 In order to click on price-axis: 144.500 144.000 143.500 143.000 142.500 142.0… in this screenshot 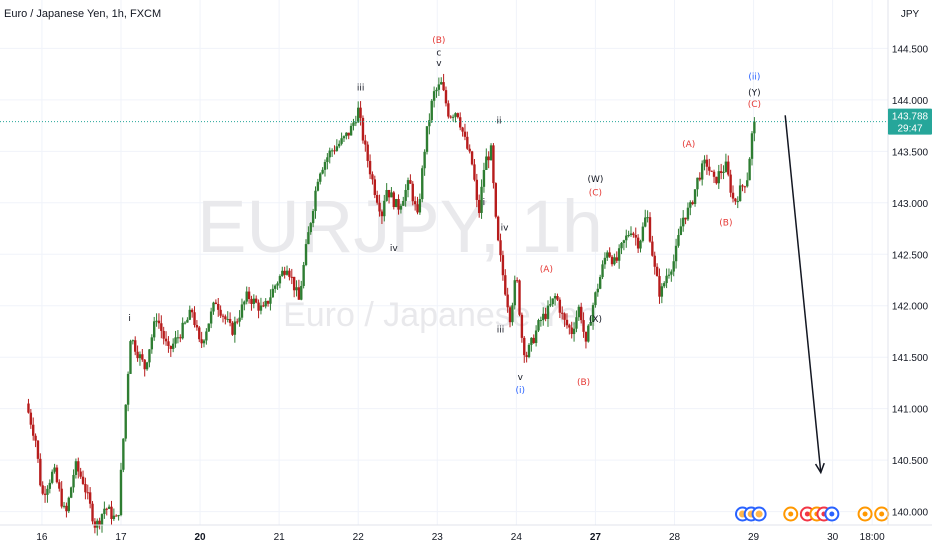, I will do `click(910, 281)`.